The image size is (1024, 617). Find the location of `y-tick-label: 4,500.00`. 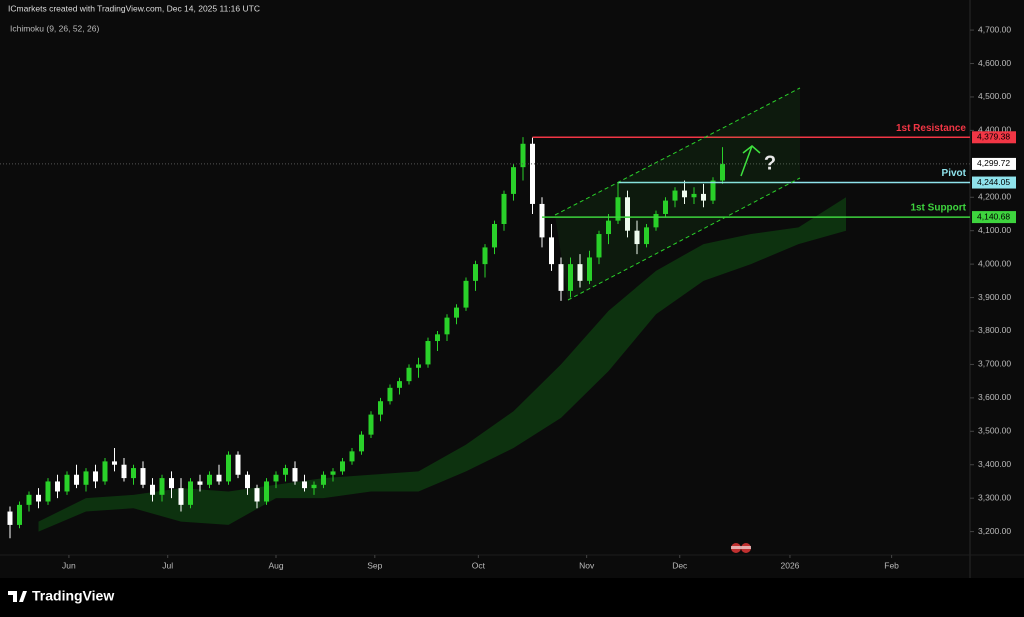

y-tick-label: 4,500.00 is located at coordinates (994, 96).